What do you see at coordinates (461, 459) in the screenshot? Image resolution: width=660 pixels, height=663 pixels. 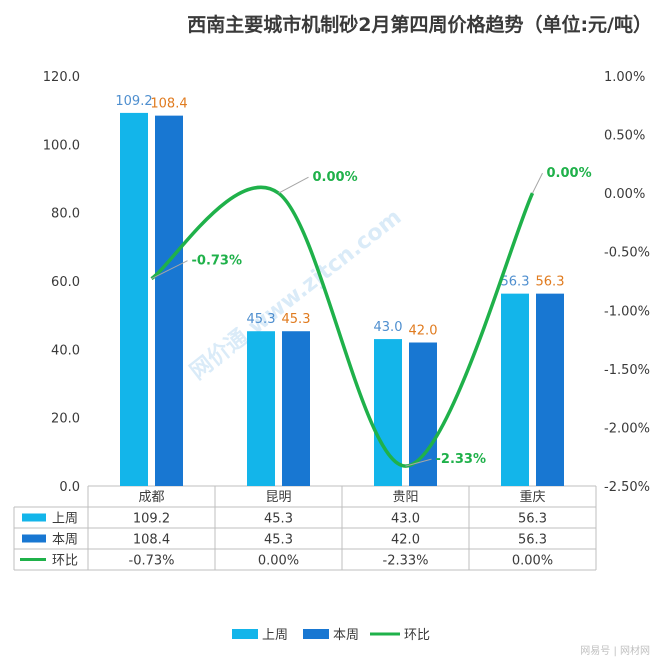 I see `line-data-label: -2.33%` at bounding box center [461, 459].